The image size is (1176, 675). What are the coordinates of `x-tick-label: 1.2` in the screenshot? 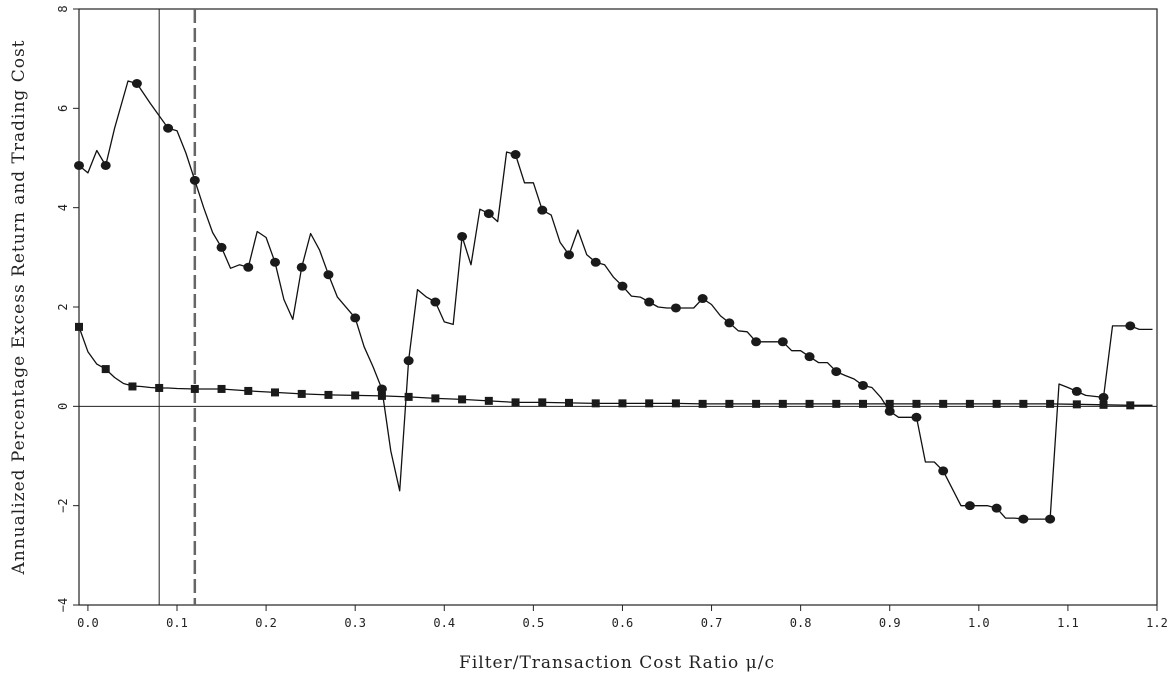 It's located at (1157, 623).